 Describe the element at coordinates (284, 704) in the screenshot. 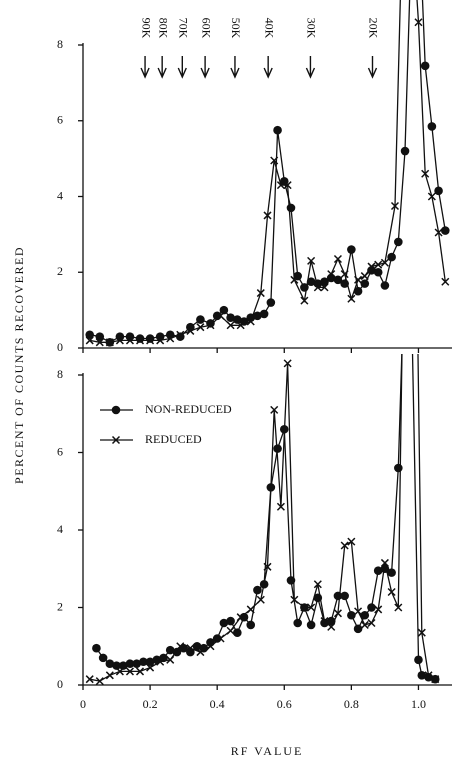

I see `x-tick-label: 0.6` at that location.